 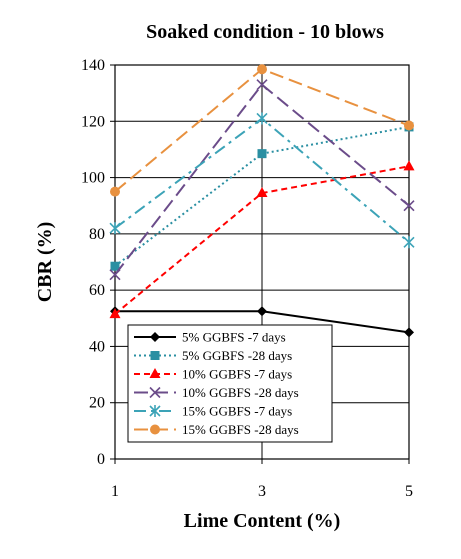 I want to click on legend-label: 10% GGBFS -7 days, so click(x=237, y=374).